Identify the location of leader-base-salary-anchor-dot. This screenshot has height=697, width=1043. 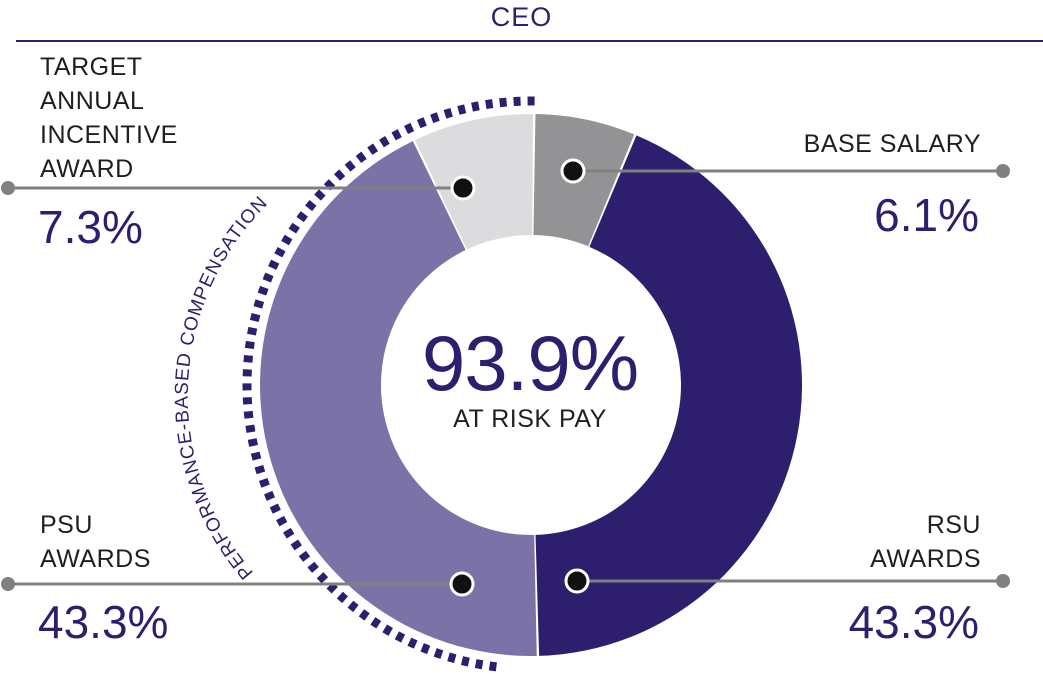
(573, 171).